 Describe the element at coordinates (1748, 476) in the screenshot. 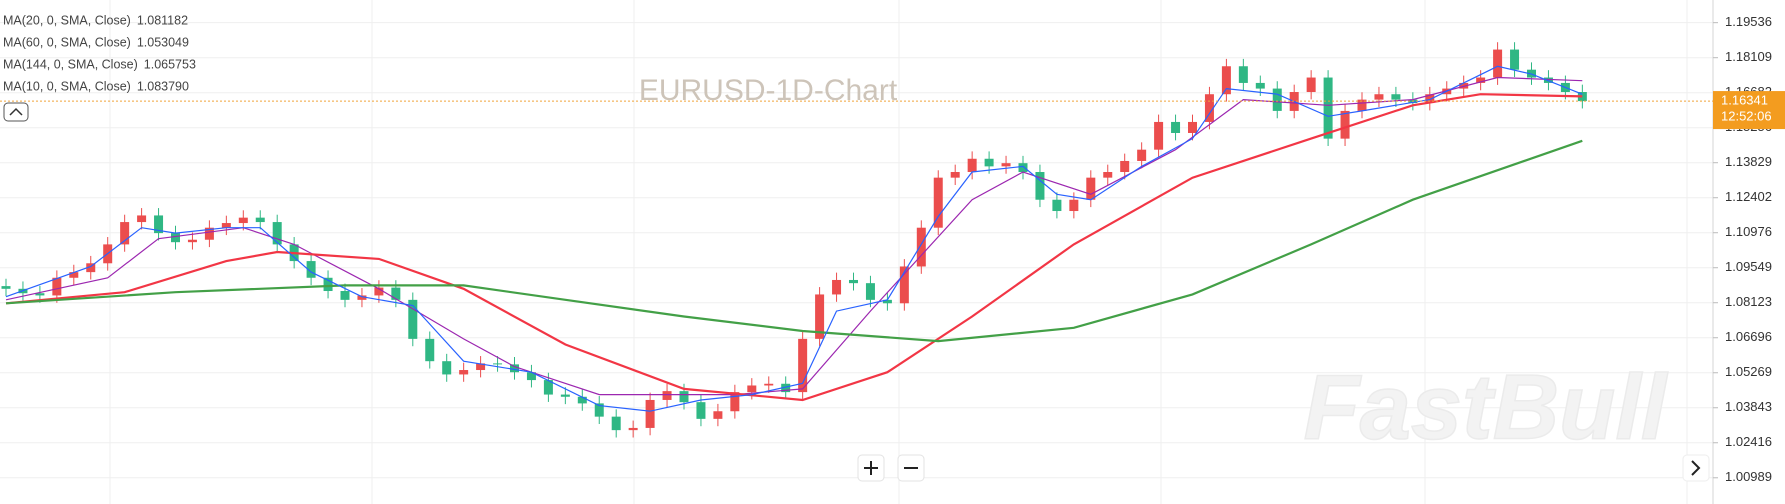

I see `y-tick-label: 1.00989` at that location.